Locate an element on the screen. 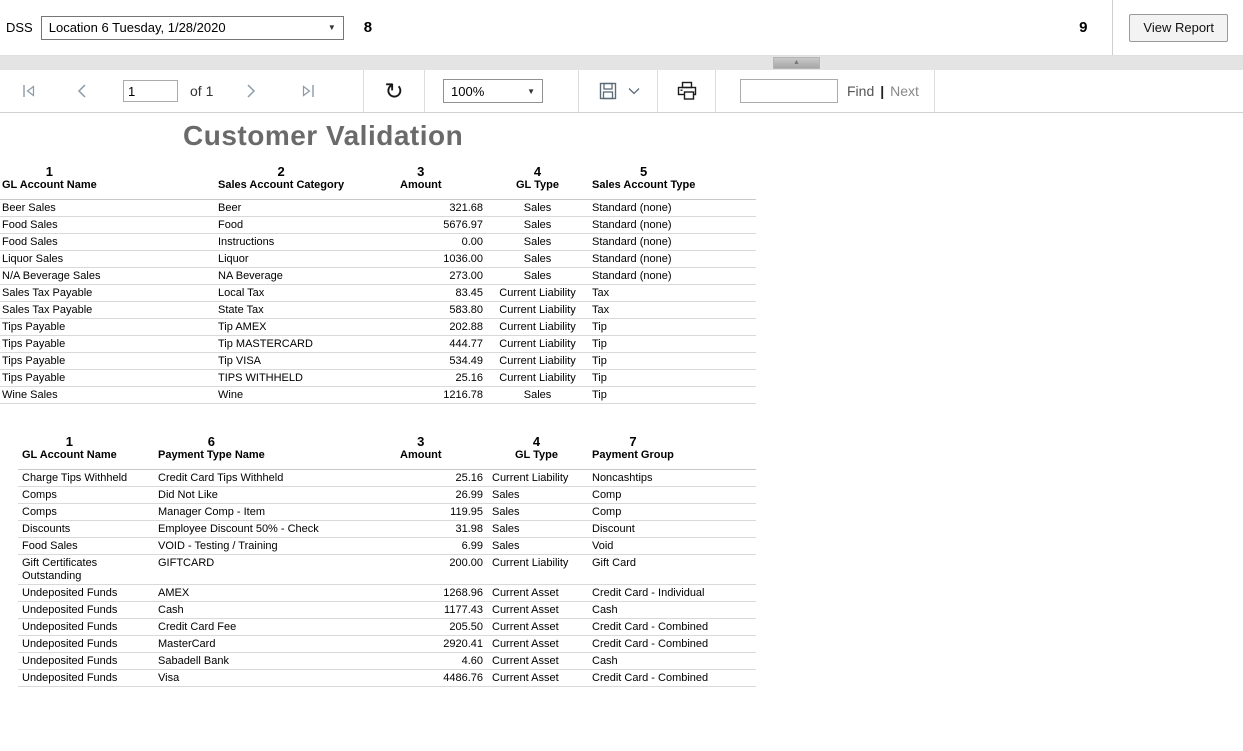 This screenshot has width=1243, height=751. refresh-button: ↻ is located at coordinates (394, 90).